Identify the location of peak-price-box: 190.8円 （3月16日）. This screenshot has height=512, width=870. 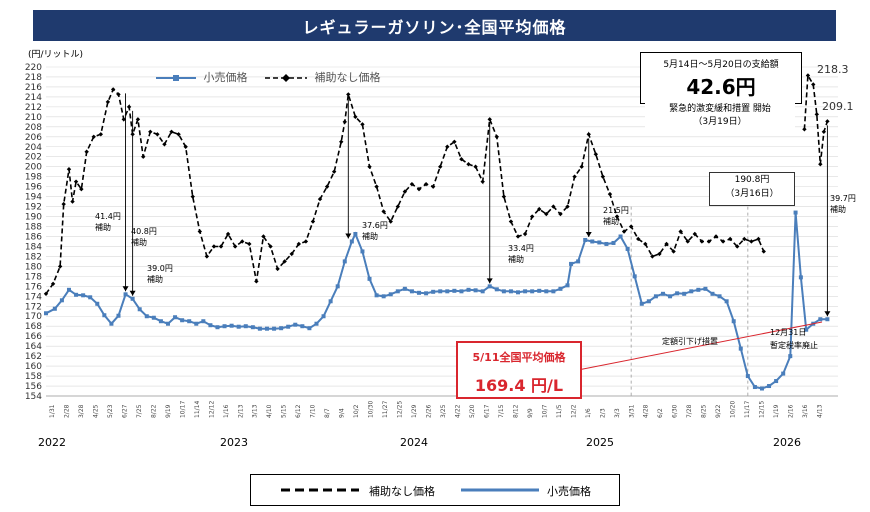
(752, 189).